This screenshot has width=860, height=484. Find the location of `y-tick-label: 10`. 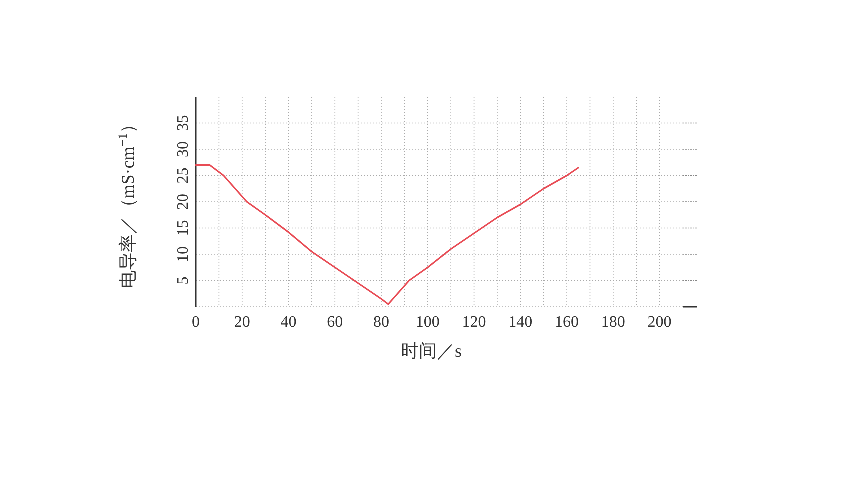

y-tick-label: 10 is located at coordinates (183, 254).